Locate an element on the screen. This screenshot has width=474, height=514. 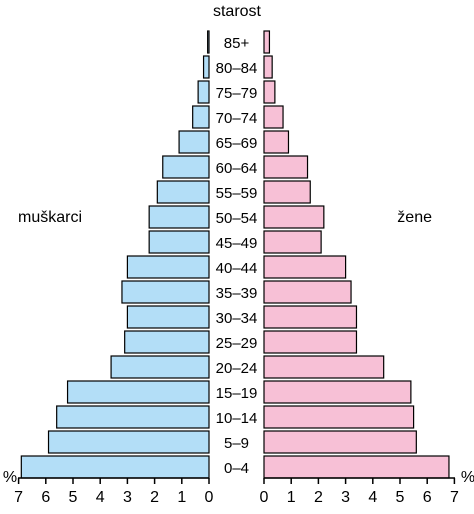
right-tick-label-2: 2 is located at coordinates (318, 497).